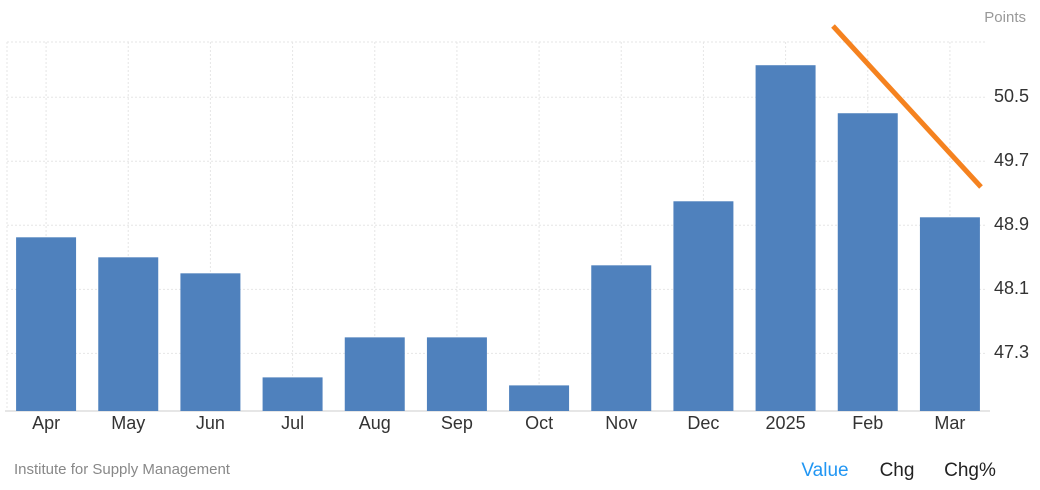 The height and width of the screenshot is (490, 1040). What do you see at coordinates (970, 470) in the screenshot?
I see `tab: Chg%` at bounding box center [970, 470].